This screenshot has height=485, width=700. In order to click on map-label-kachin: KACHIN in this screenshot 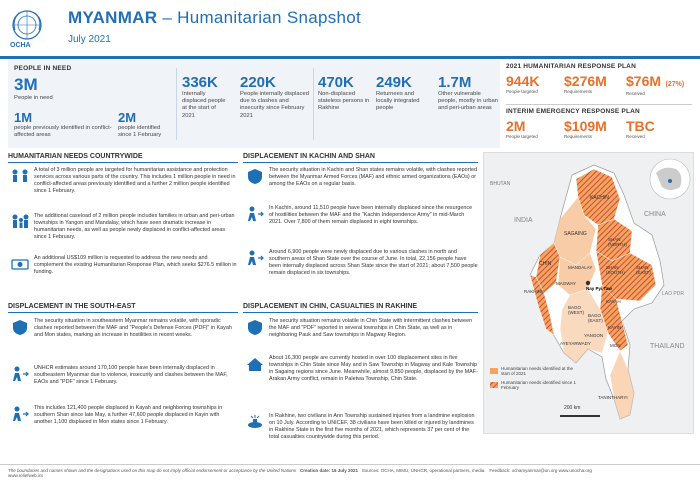, I will do `click(599, 198)`.